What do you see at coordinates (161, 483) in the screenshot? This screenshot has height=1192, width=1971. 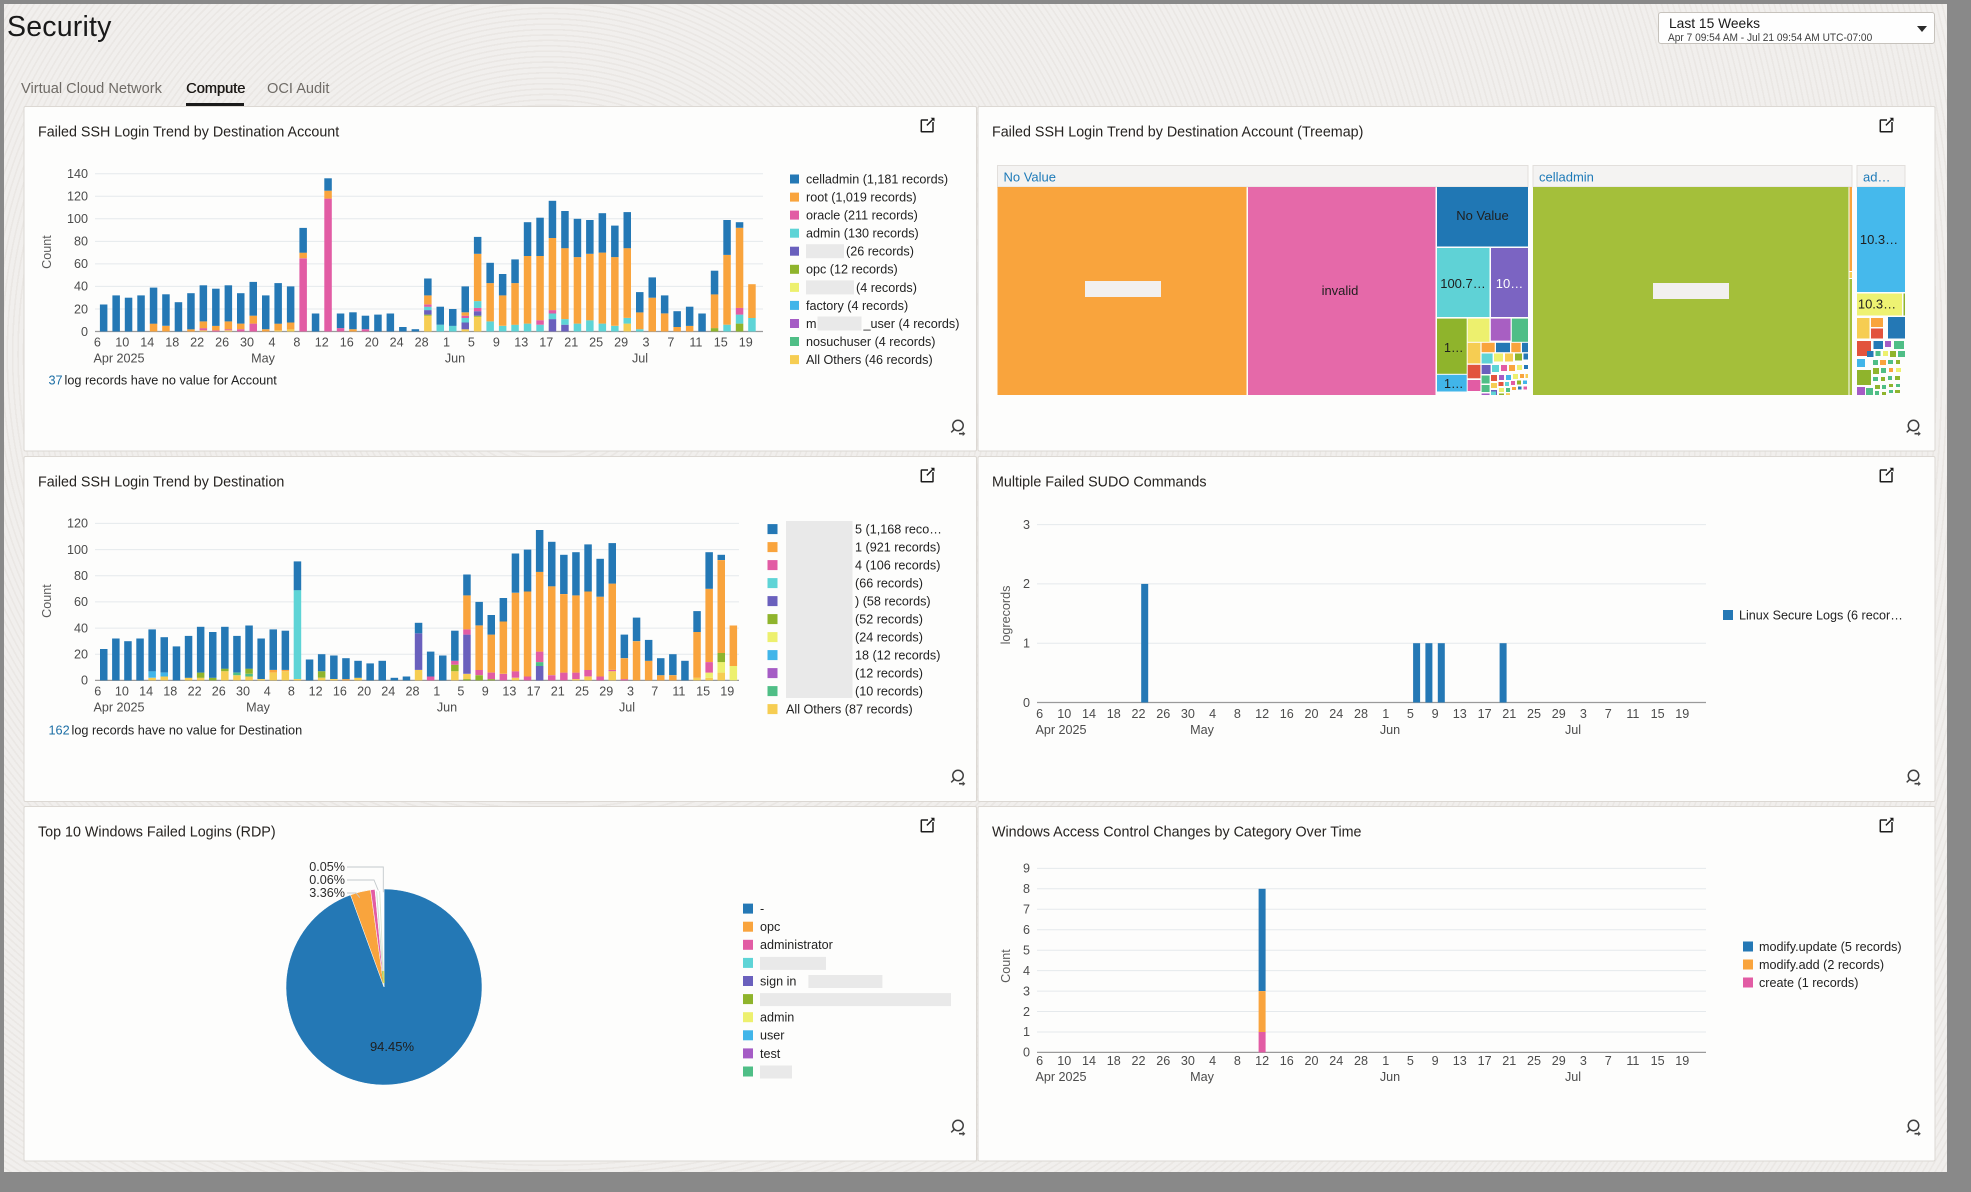 I see `svg-text:Failed SSH Login Trend by Dest: Failed SSH Login Trend by Destination` at bounding box center [161, 483].